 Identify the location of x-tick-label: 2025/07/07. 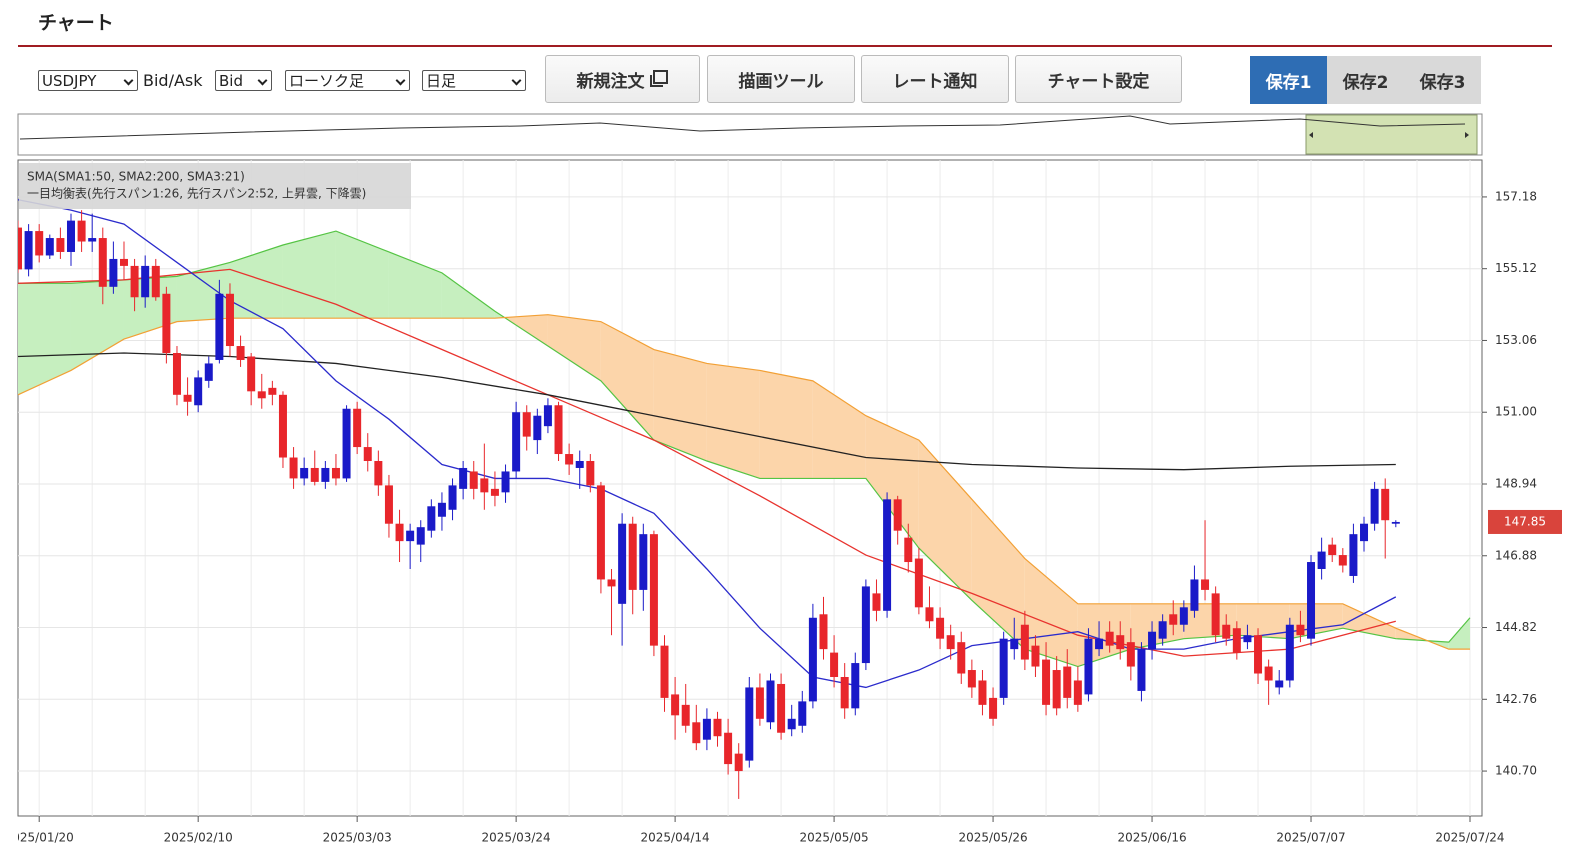
(1310, 838).